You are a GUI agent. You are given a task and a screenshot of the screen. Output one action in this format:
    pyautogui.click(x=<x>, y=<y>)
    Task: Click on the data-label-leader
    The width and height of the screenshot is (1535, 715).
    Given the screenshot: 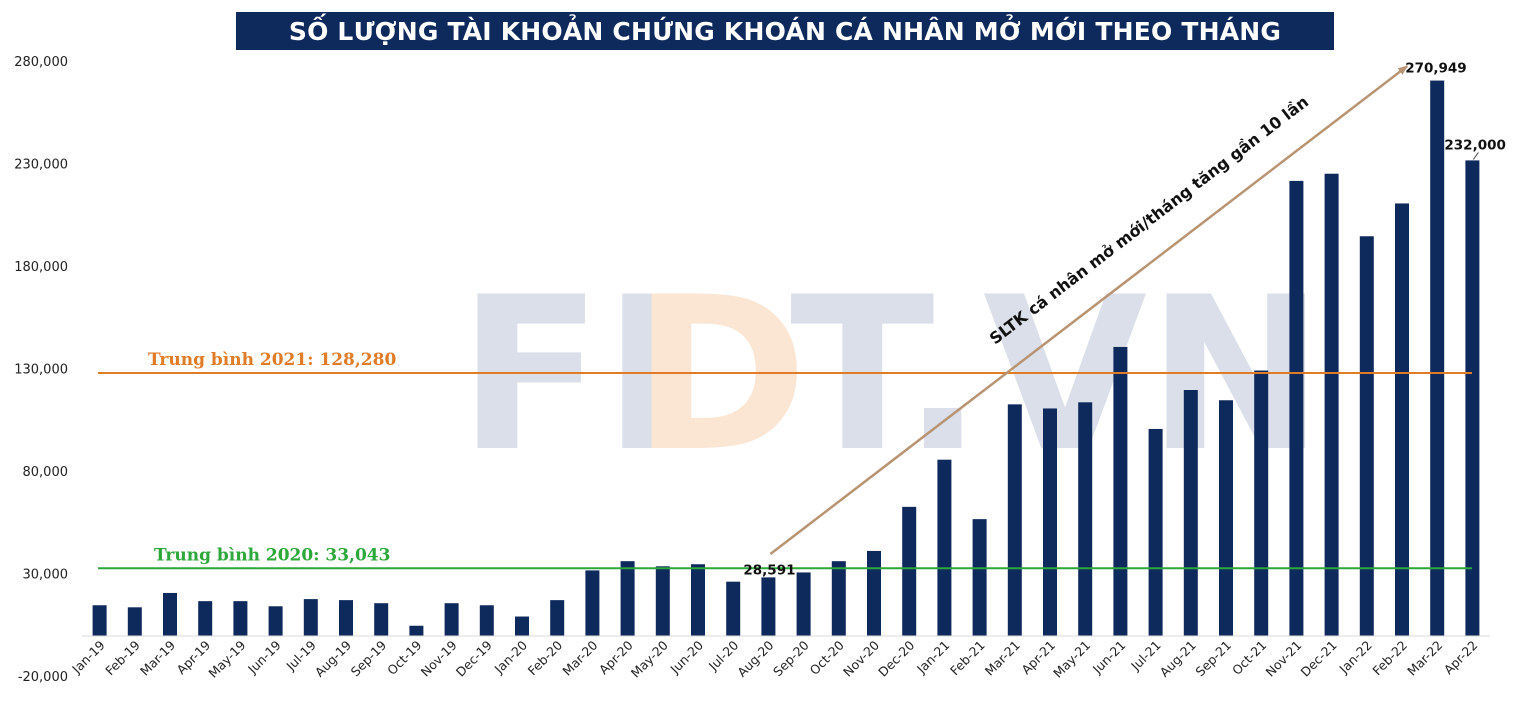 What is the action you would take?
    pyautogui.click(x=1475, y=156)
    